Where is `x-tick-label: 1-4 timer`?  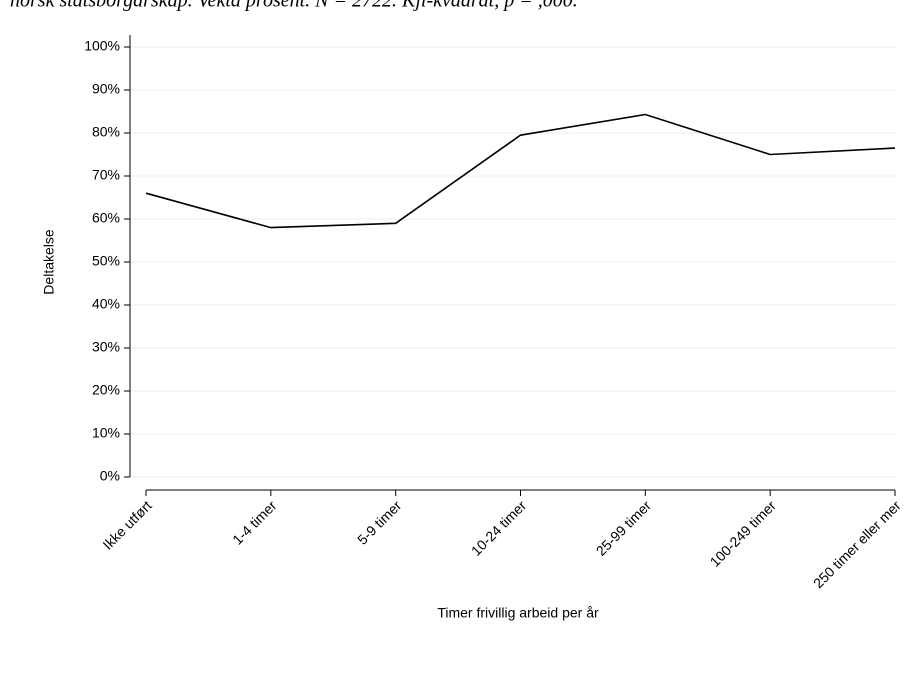 x-tick-label: 1-4 timer is located at coordinates (254, 522).